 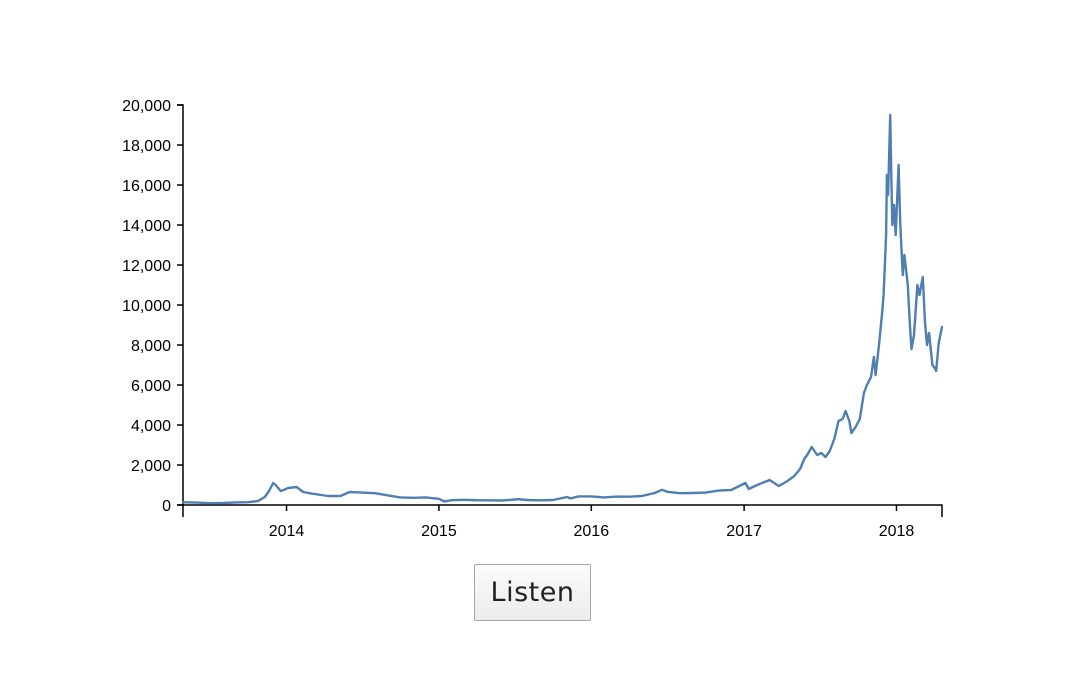 I want to click on x-tick-label: 2017, so click(x=744, y=531).